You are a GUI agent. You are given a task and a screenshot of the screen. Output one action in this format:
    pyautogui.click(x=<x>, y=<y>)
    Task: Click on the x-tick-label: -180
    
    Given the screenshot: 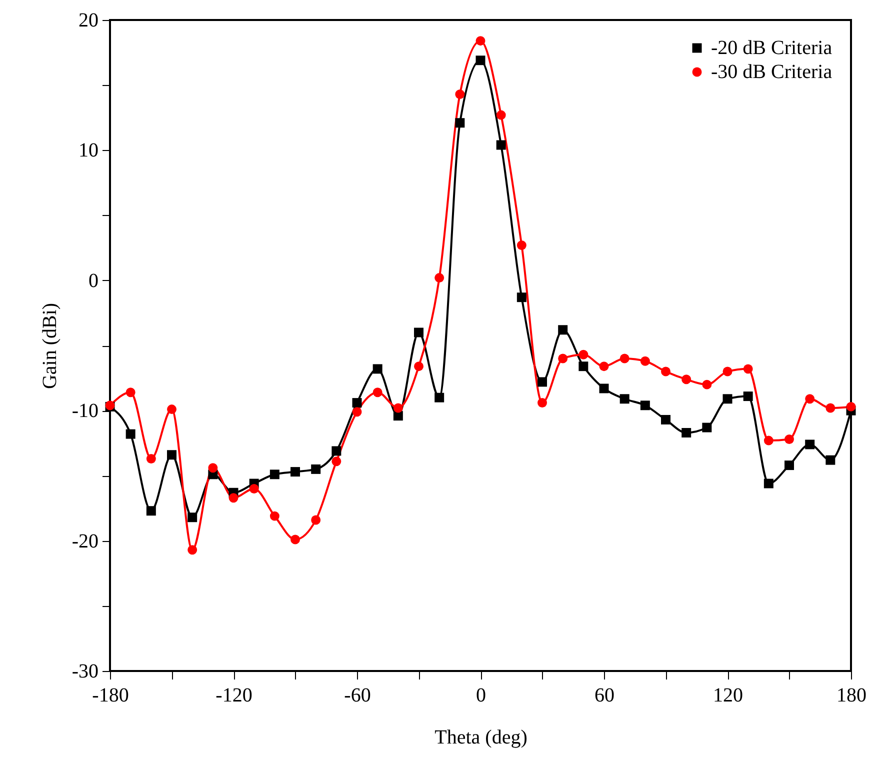 What is the action you would take?
    pyautogui.click(x=110, y=695)
    